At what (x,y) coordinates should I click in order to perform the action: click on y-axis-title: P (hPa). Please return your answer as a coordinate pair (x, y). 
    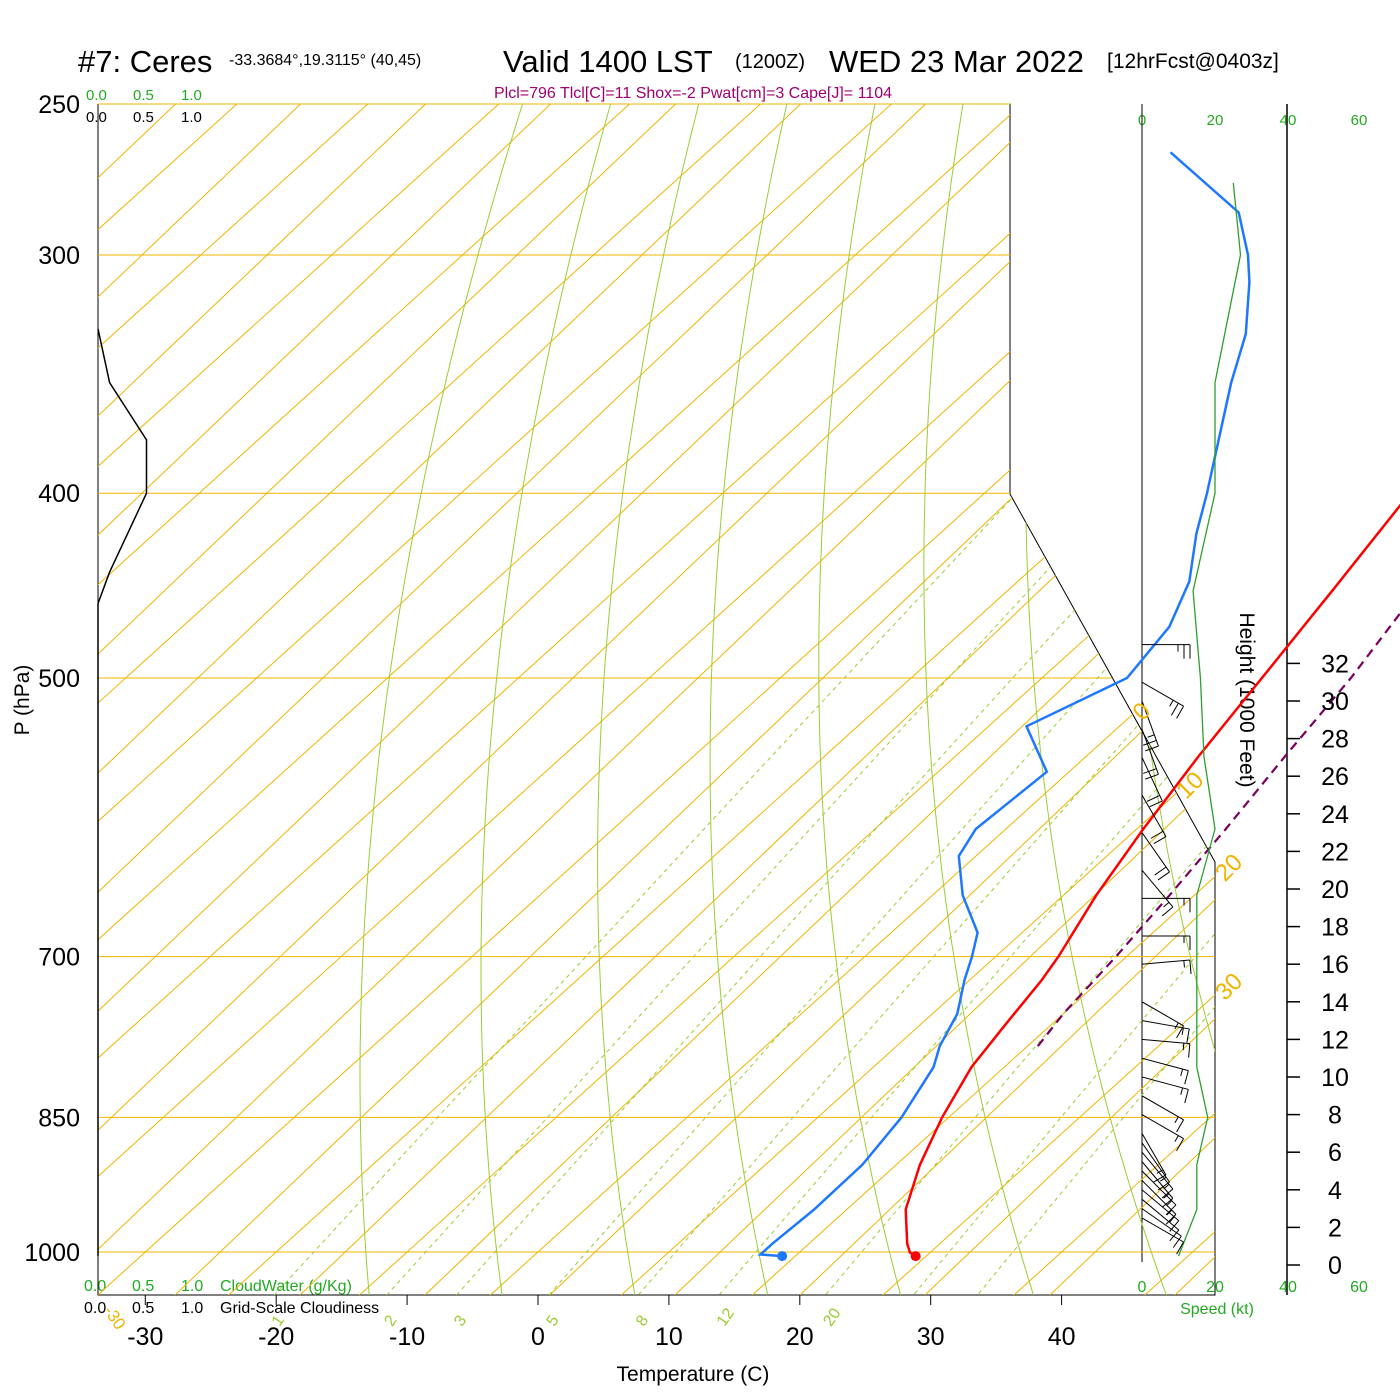
    Looking at the image, I should click on (22, 700).